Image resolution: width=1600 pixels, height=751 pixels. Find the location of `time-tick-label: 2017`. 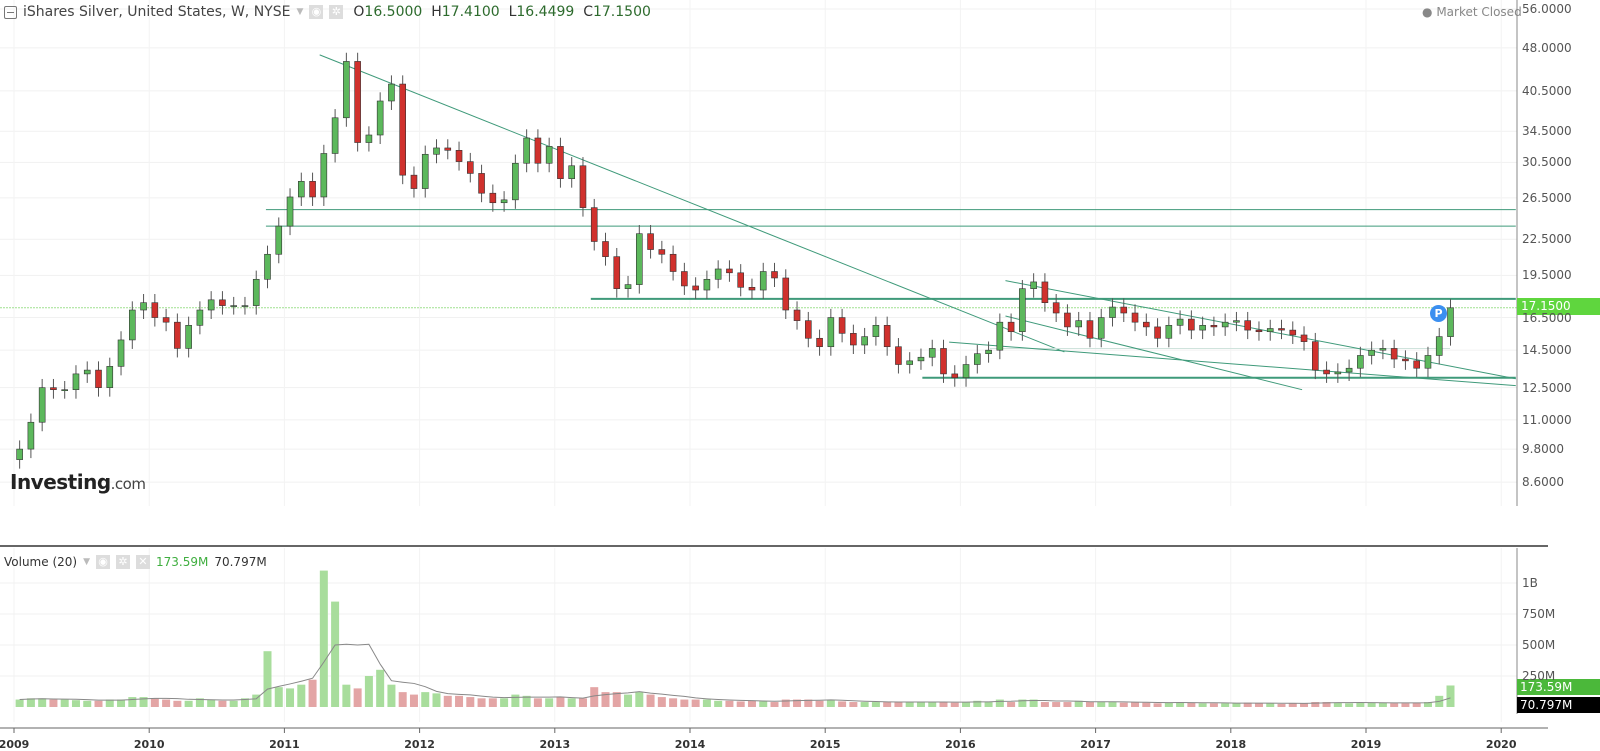

time-tick-label: 2017 is located at coordinates (1095, 744).